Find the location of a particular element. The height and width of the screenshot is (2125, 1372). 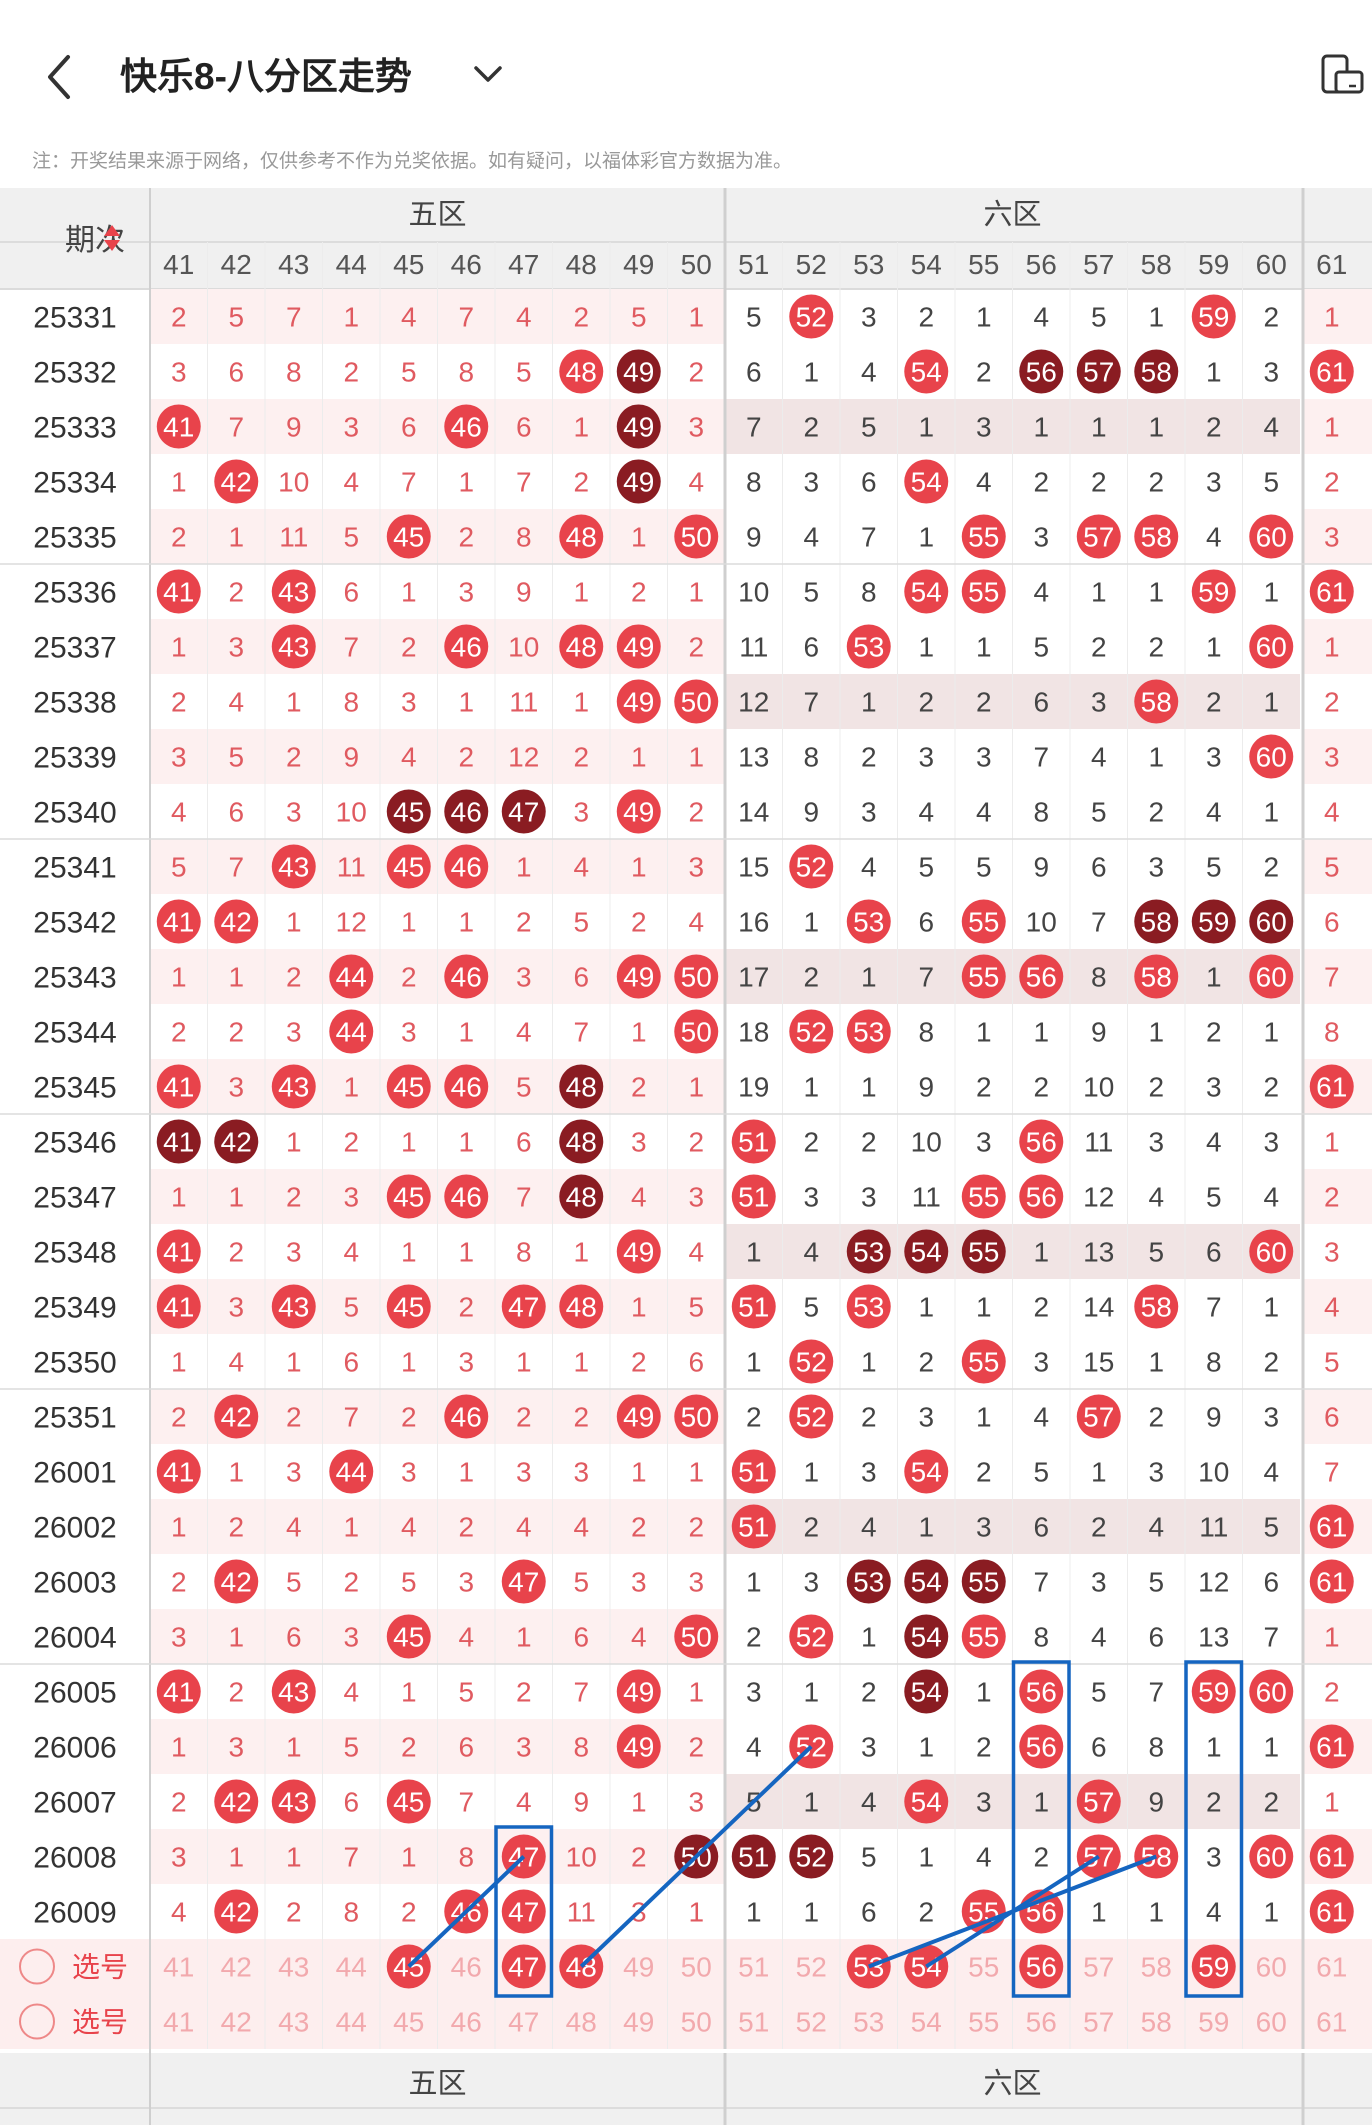

table-row: 25339 3 5 2 9 4 2 12 2 1 1 13 8 2 3 3 7 4 1 3 60 3 is located at coordinates (686, 756).